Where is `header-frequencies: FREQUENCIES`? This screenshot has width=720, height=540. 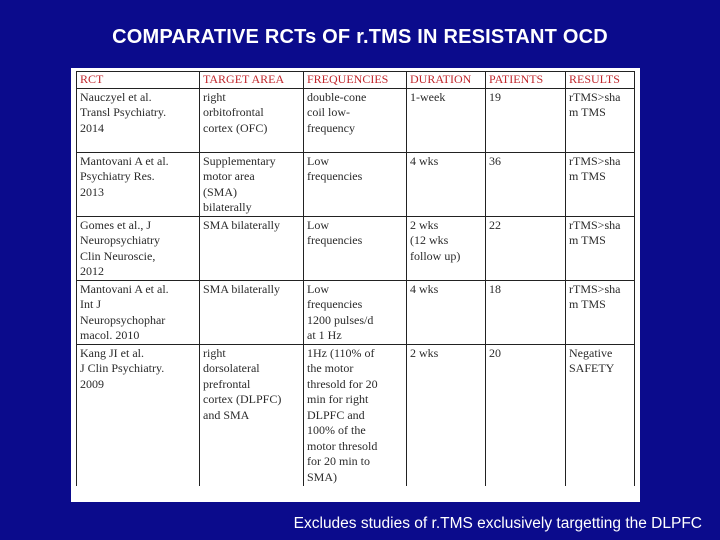
header-frequencies: FREQUENCIES is located at coordinates (355, 80).